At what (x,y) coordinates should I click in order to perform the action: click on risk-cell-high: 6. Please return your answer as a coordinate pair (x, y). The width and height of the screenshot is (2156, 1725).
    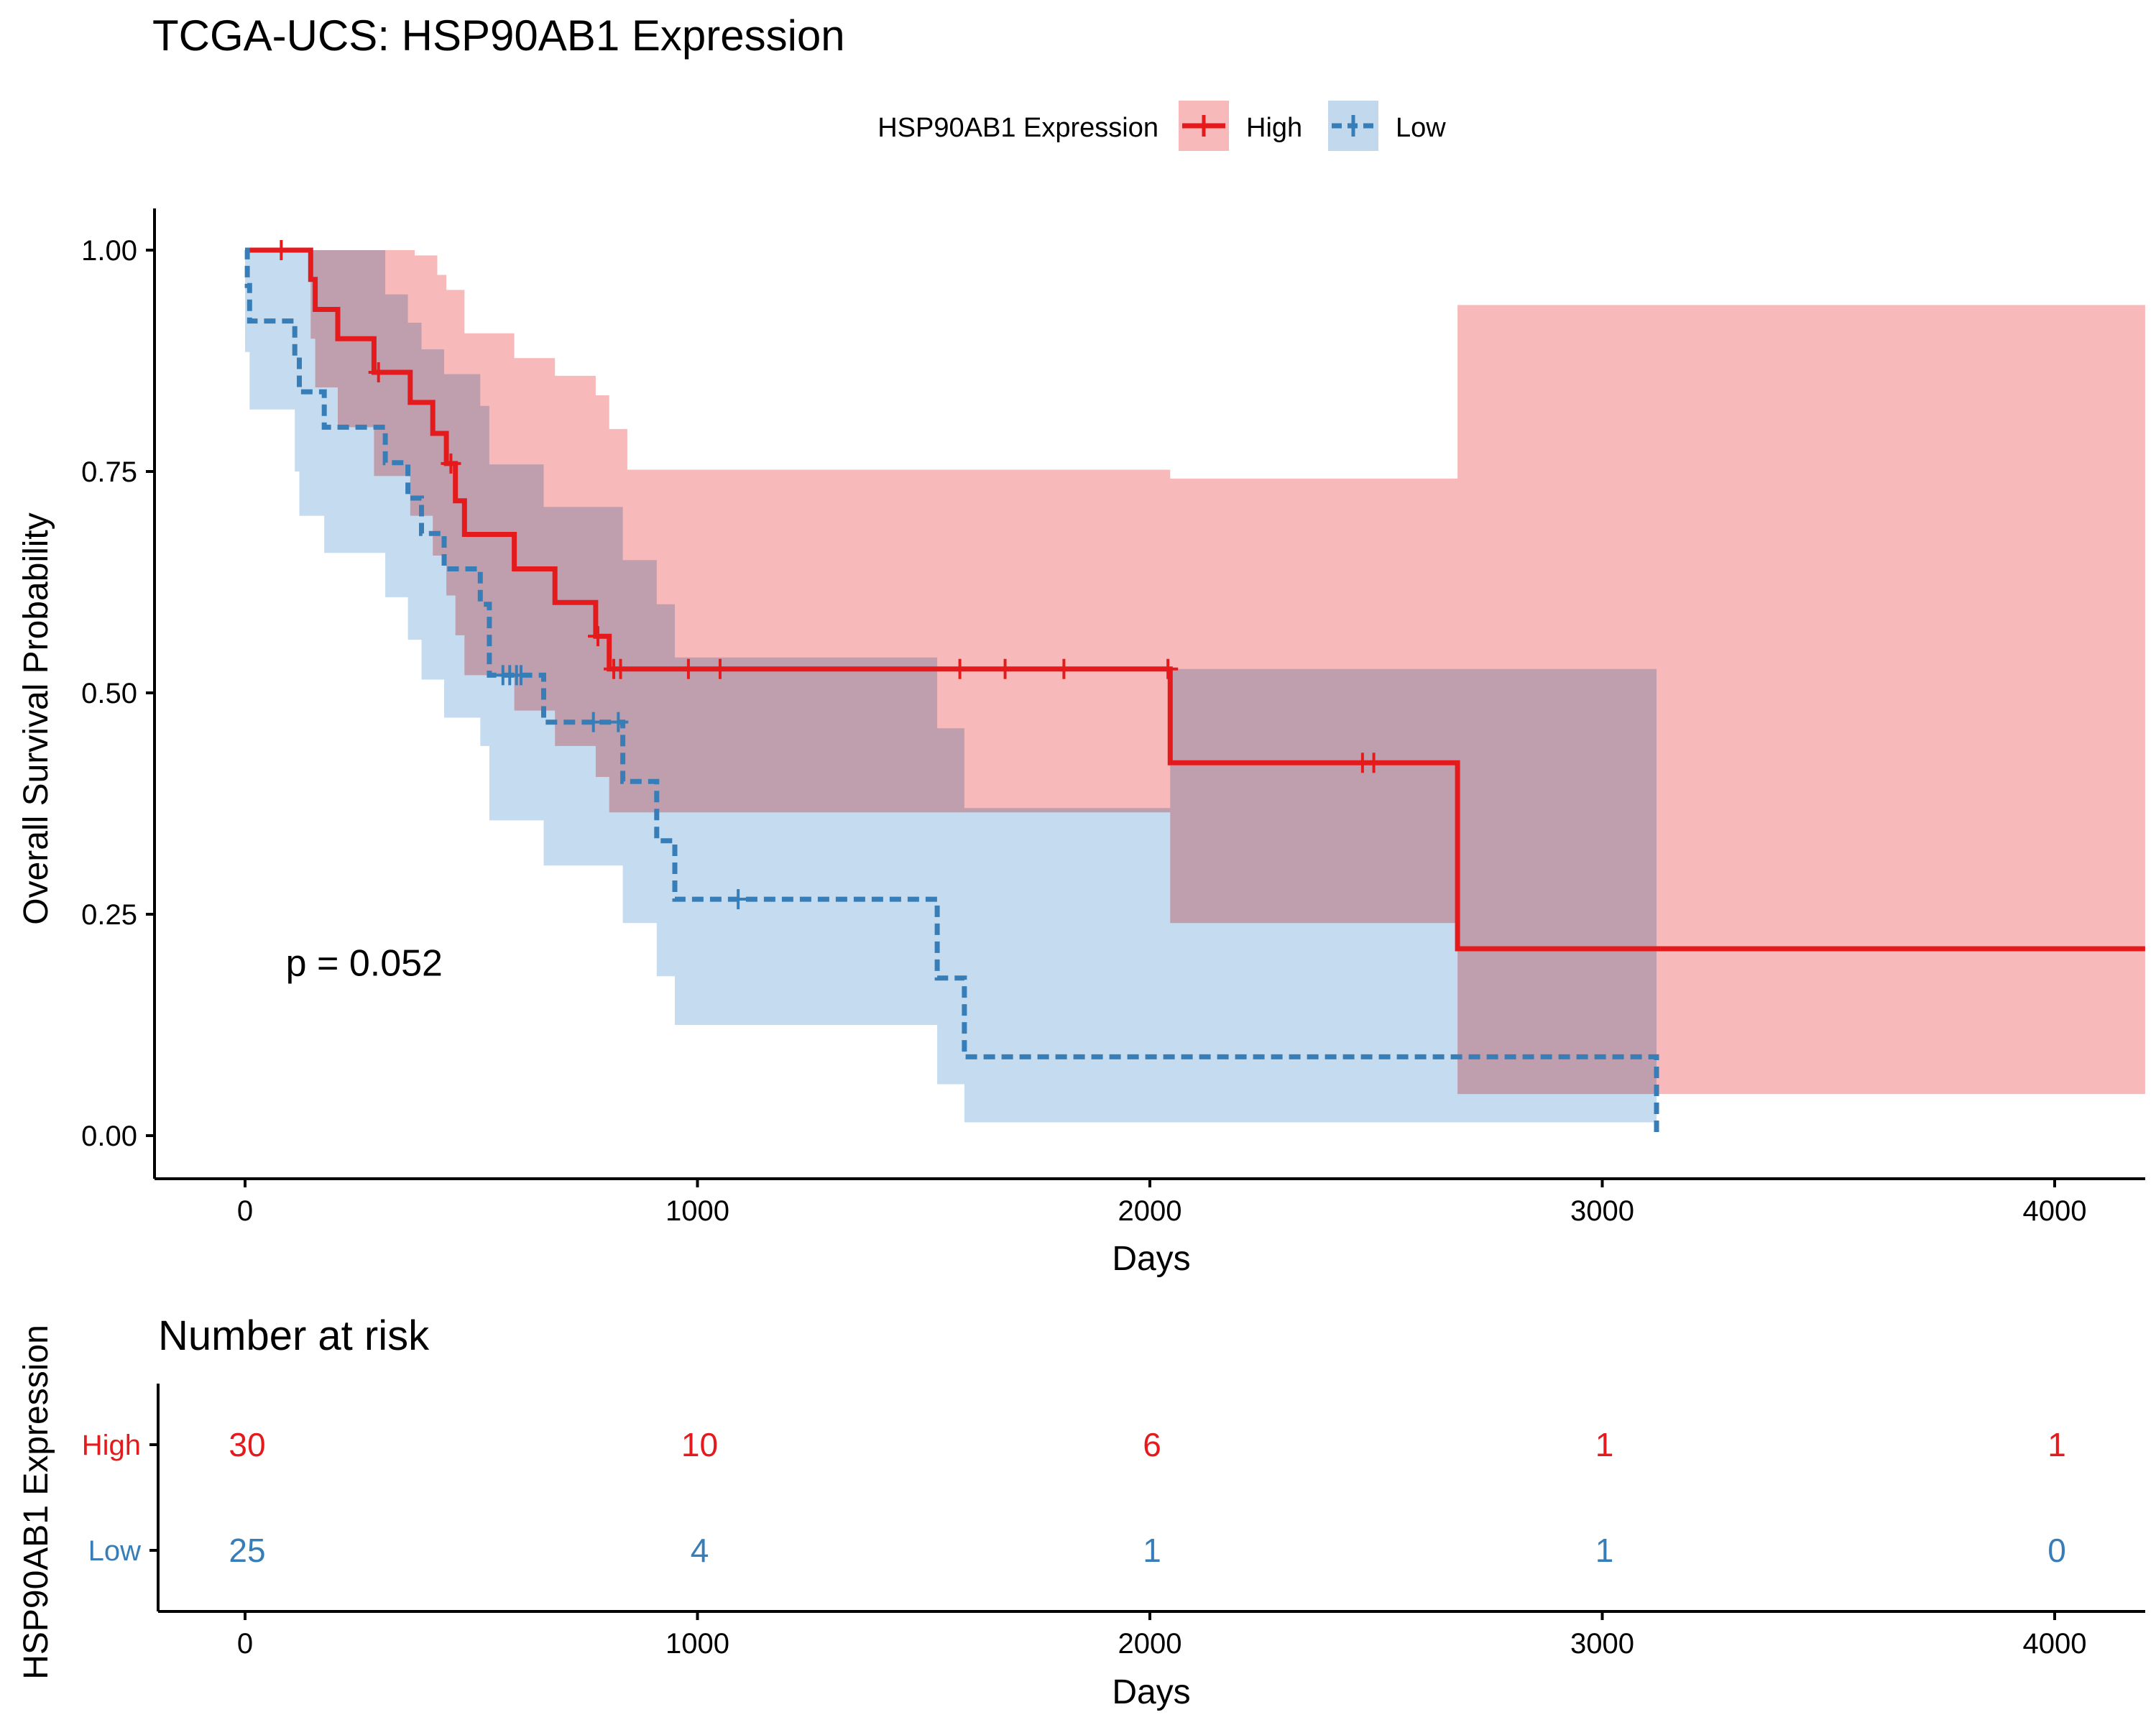
    Looking at the image, I should click on (1152, 1444).